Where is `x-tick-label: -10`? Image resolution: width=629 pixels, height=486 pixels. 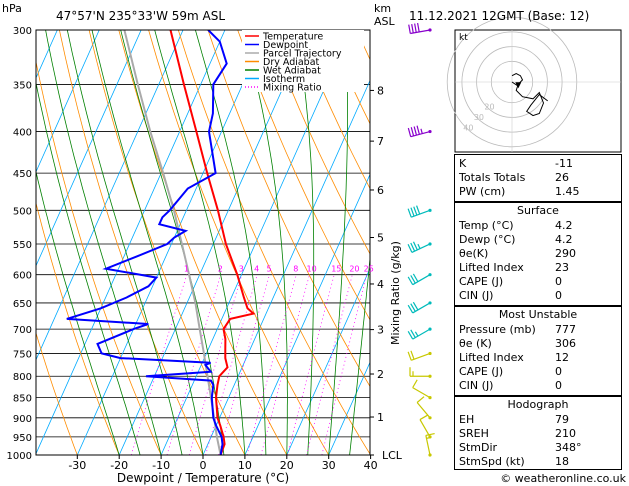 x-tick-label: -10 is located at coordinates (161, 465).